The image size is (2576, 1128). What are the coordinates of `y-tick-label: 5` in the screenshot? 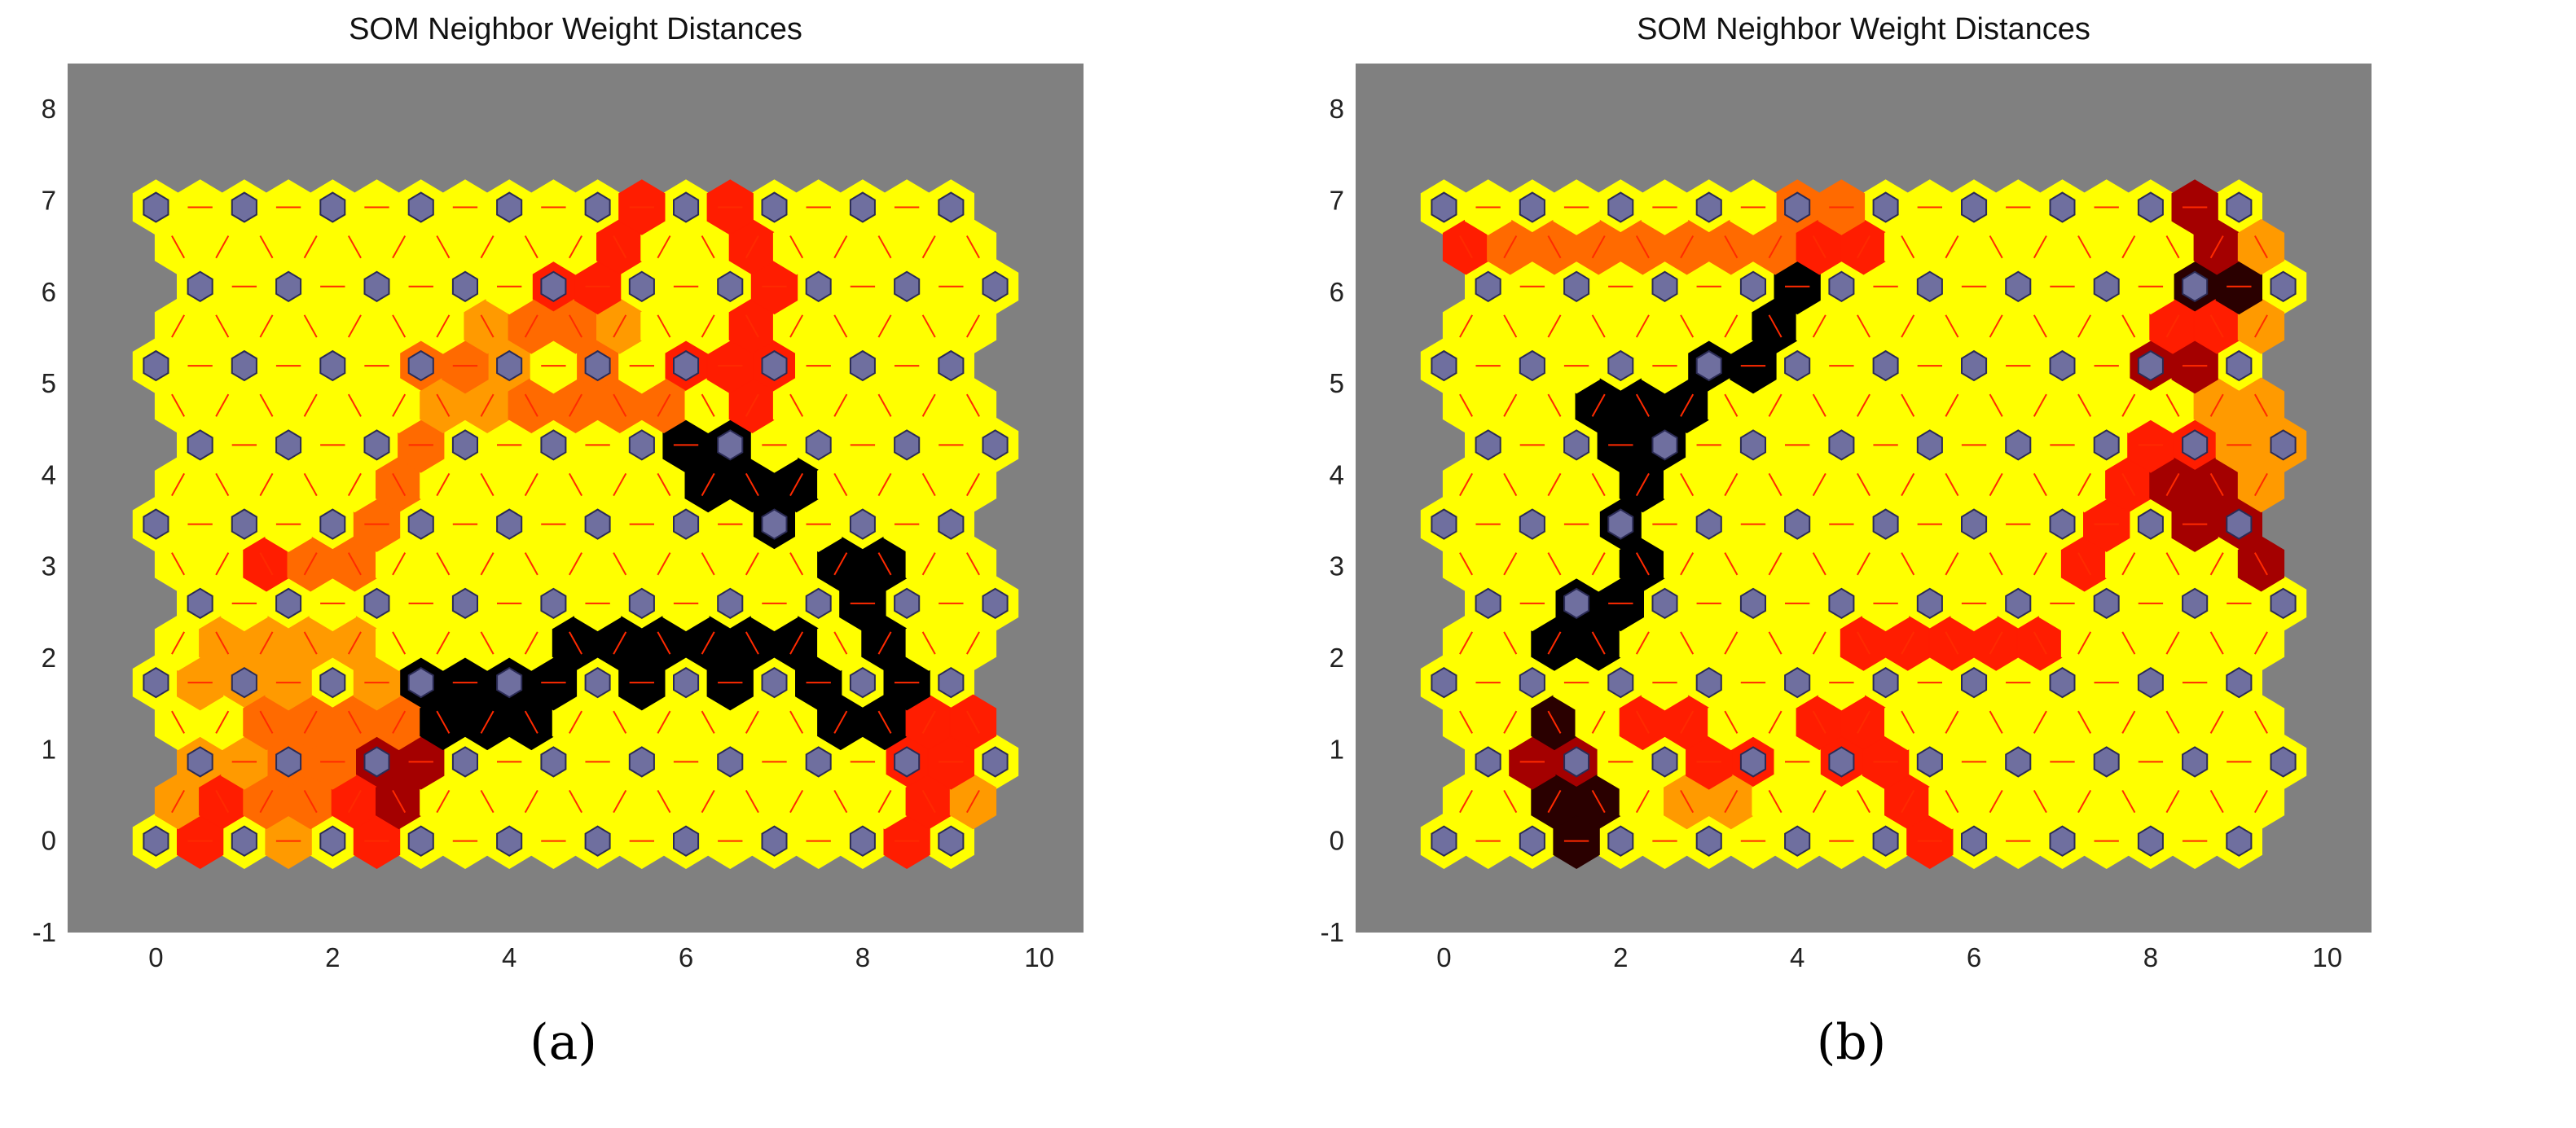 It's located at (1337, 383).